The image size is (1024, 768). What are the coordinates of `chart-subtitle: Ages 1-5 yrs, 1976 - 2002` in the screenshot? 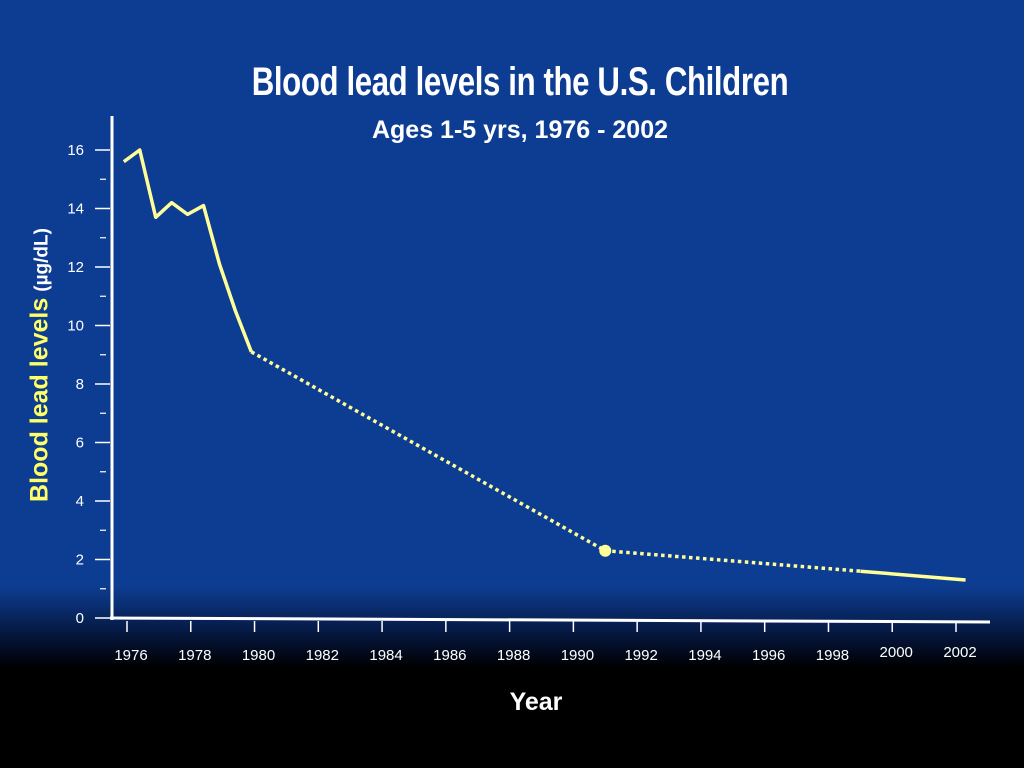 It's located at (520, 130).